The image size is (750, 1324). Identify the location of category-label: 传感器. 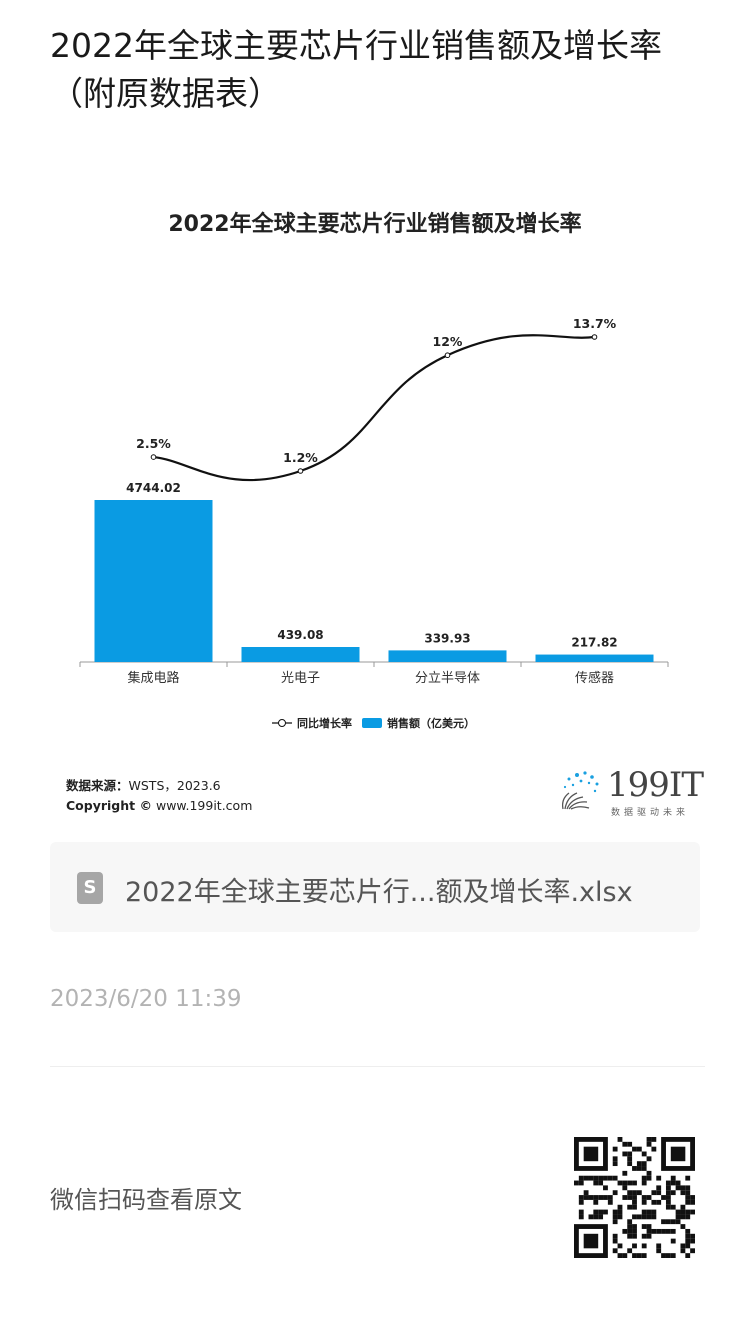
(594, 678).